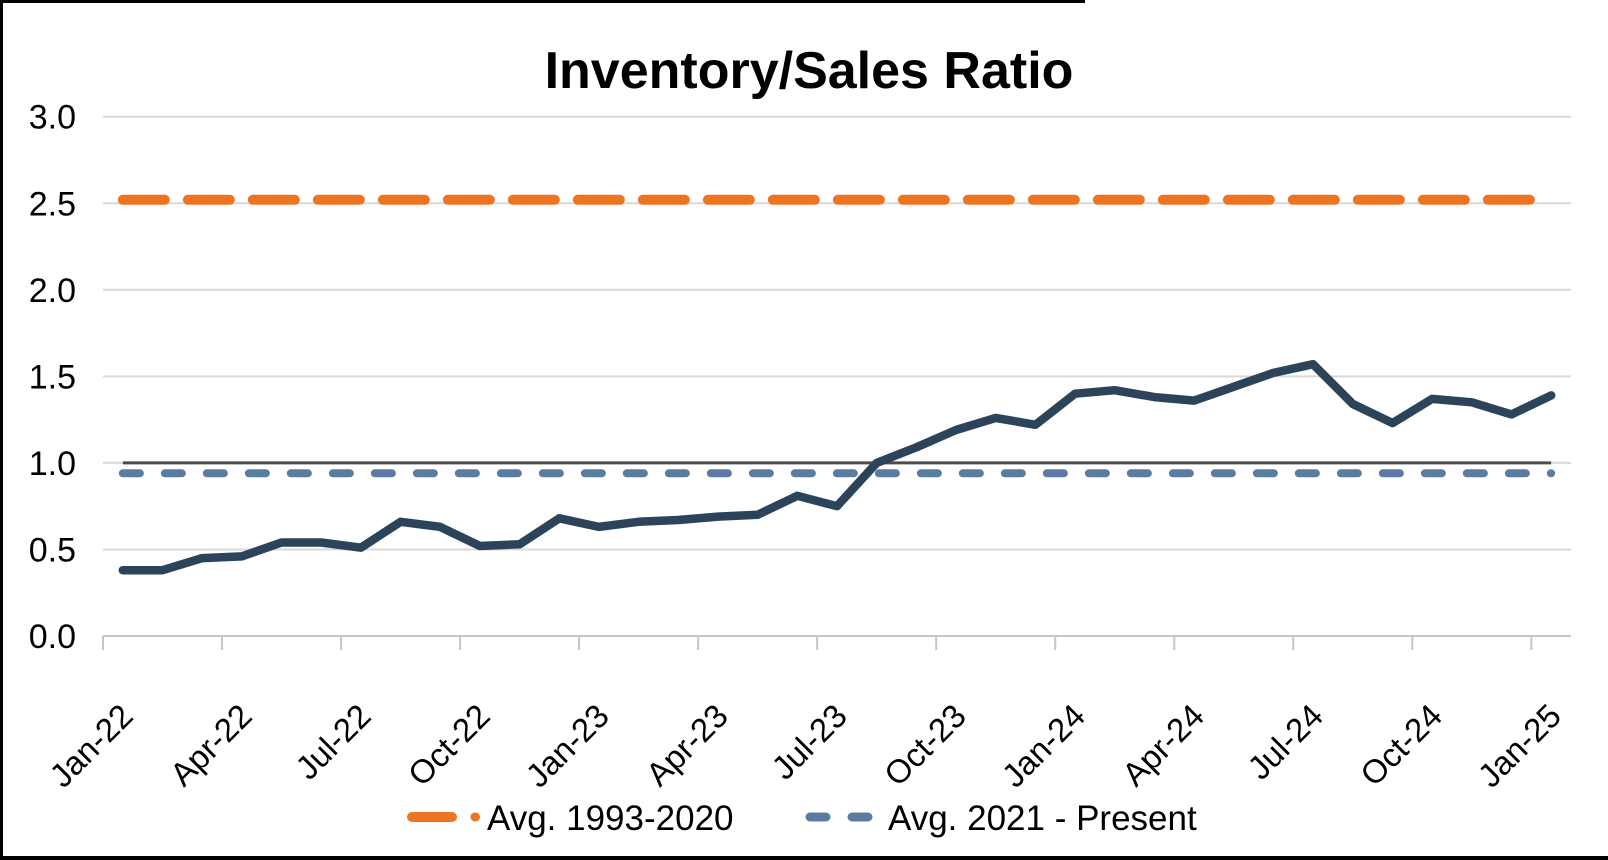 Image resolution: width=1608 pixels, height=860 pixels. What do you see at coordinates (1520, 746) in the screenshot?
I see `x-axis-label: Jan-25` at bounding box center [1520, 746].